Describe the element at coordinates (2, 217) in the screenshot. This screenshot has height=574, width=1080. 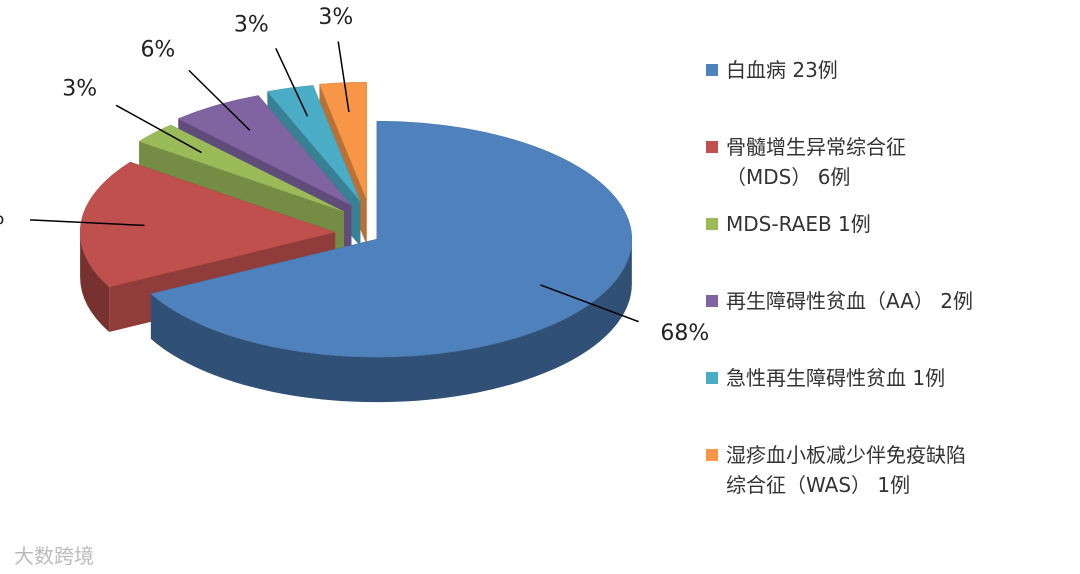
I see `data-label: 18%` at that location.